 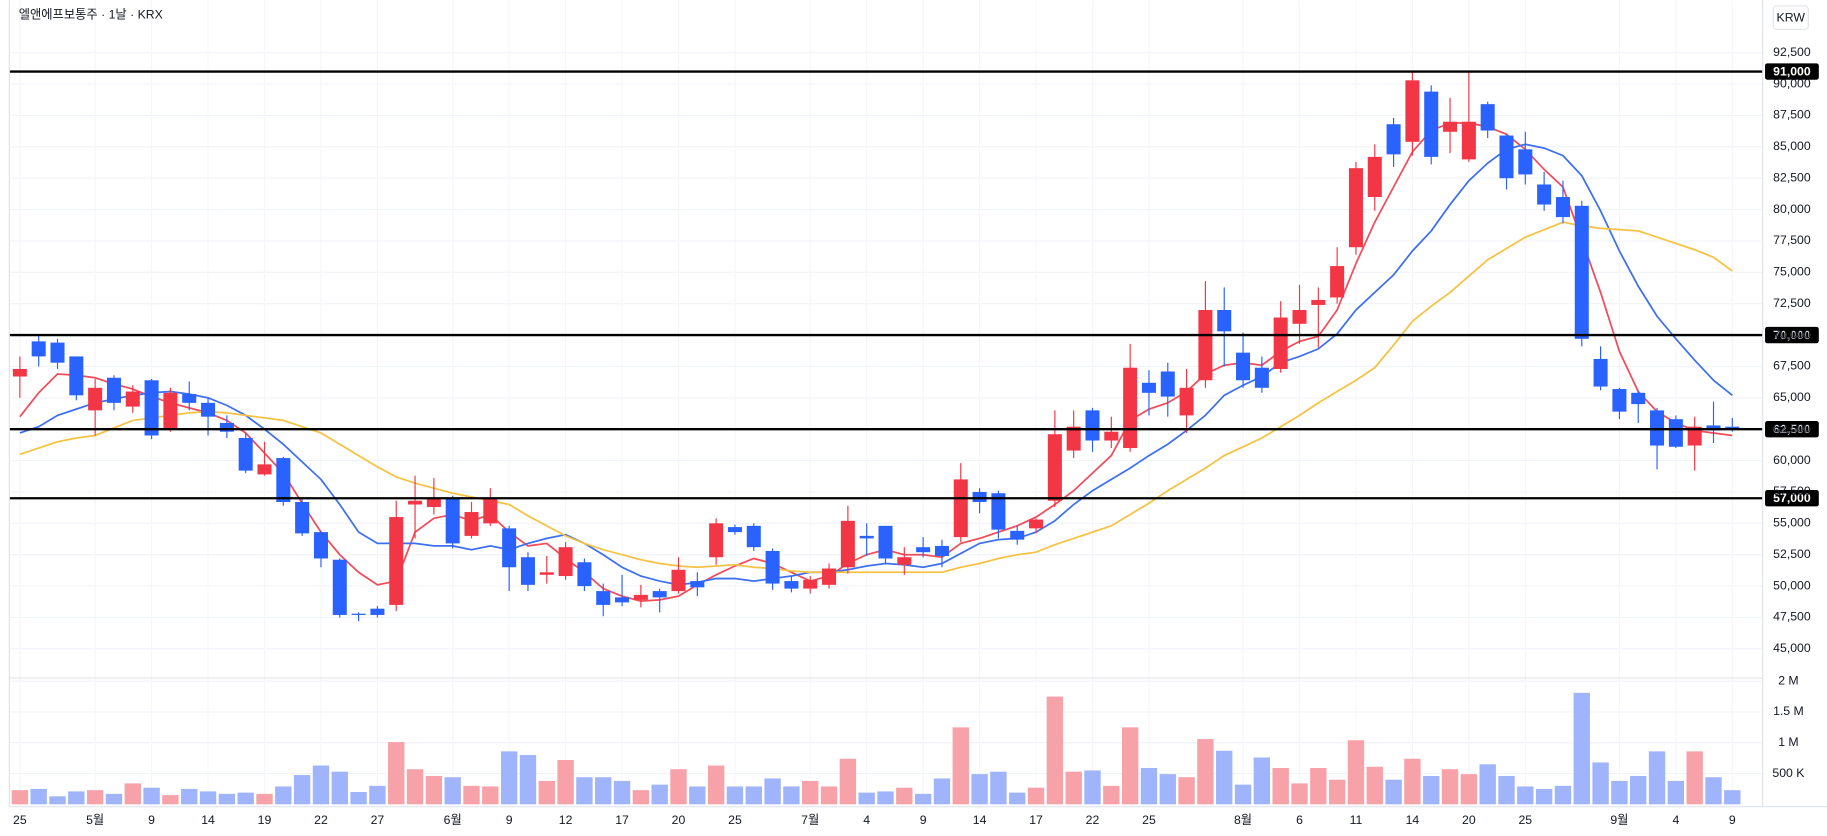 What do you see at coordinates (1036, 820) in the screenshot?
I see `x-tick-label: 17` at bounding box center [1036, 820].